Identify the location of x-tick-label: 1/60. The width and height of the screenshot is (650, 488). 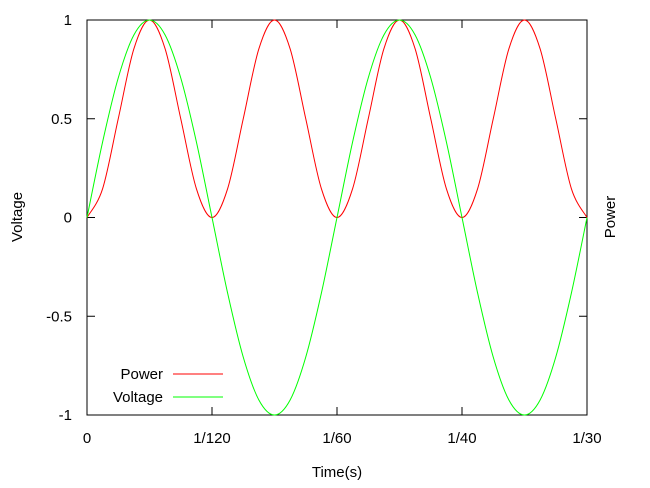
(336, 438).